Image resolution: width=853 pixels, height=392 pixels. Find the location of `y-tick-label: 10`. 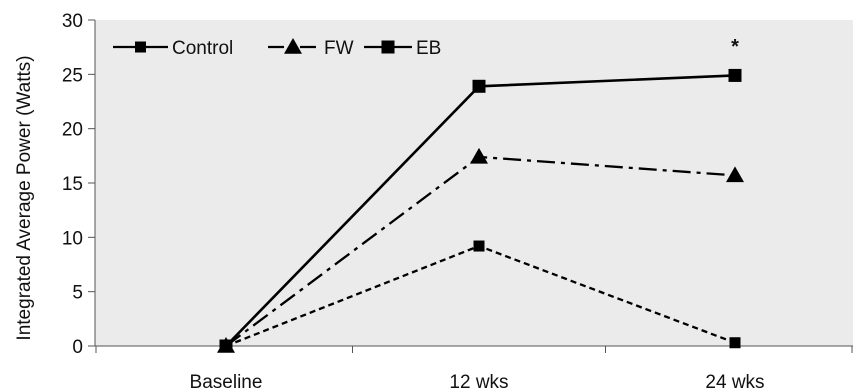

y-tick-label: 10 is located at coordinates (72, 238).